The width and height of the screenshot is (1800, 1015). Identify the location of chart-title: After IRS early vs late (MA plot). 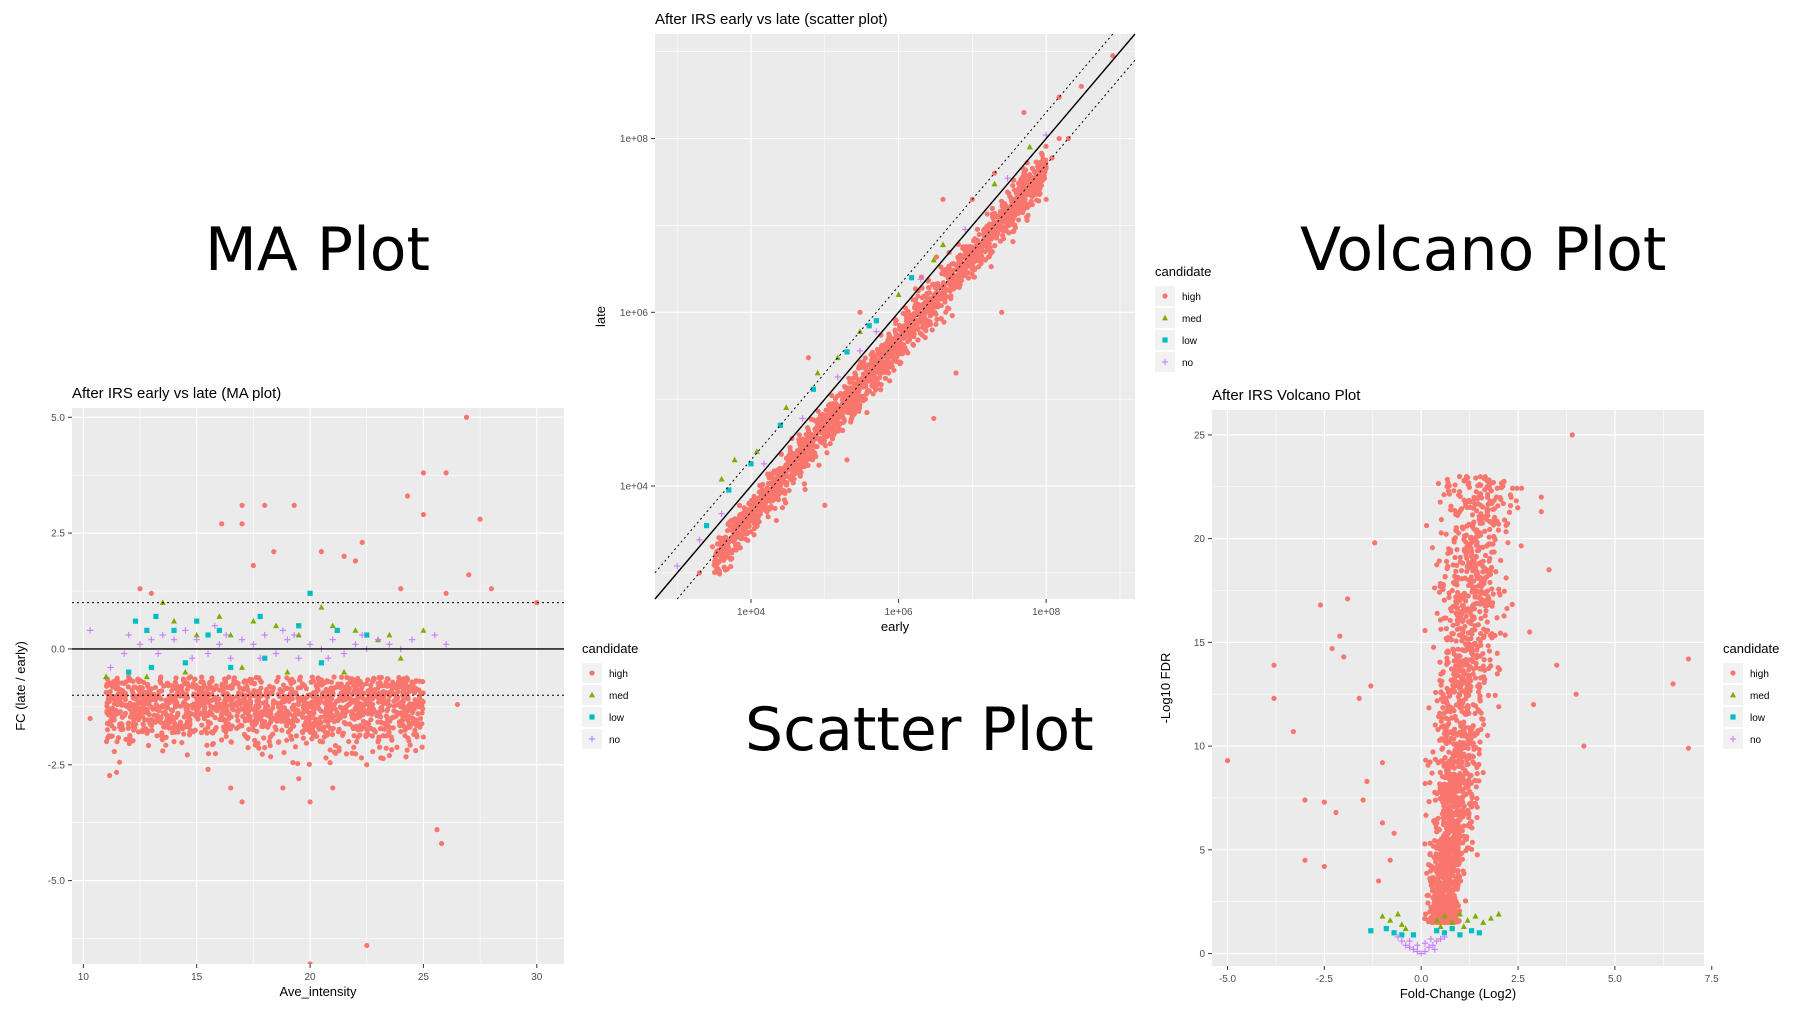
(176, 393).